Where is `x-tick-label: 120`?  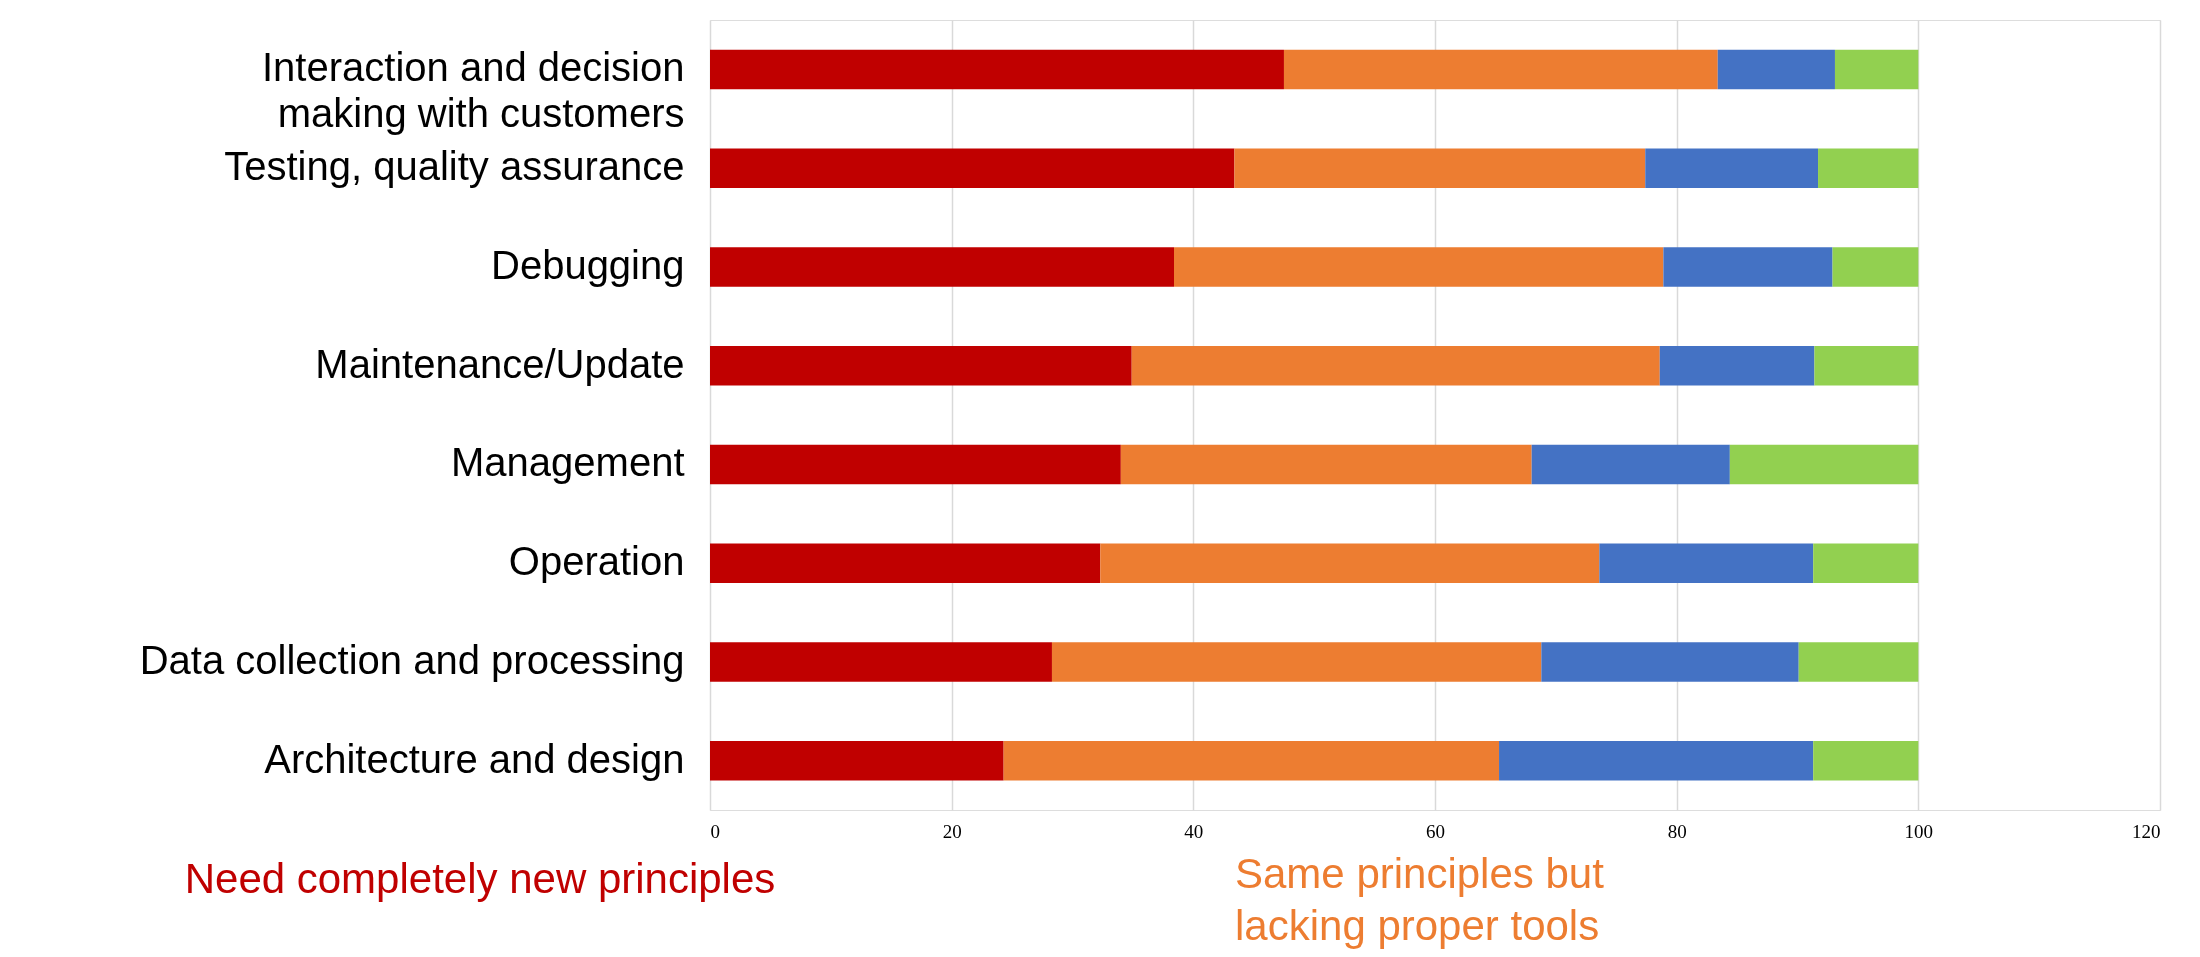
x-tick-label: 120 is located at coordinates (2146, 831).